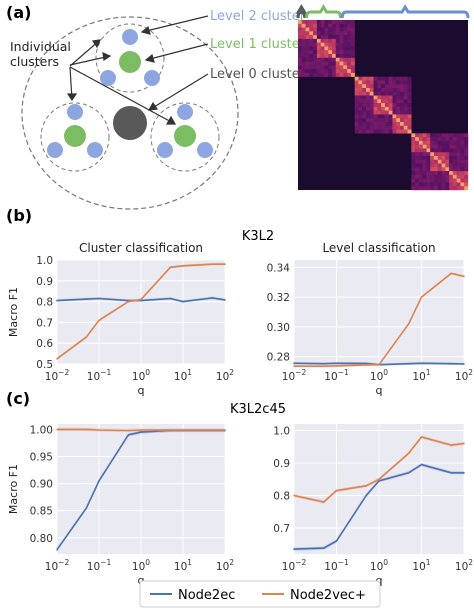  What do you see at coordinates (379, 580) in the screenshot?
I see `x-axis-label: q` at bounding box center [379, 580].